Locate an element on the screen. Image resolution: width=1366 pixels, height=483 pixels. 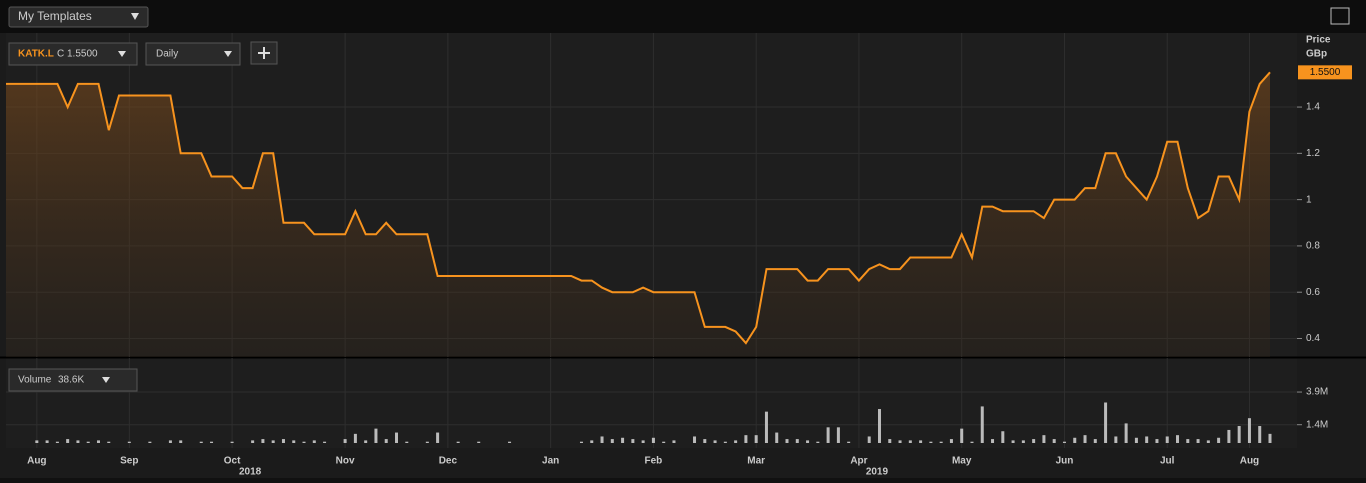
x-tick-label: Dec is located at coordinates (448, 461).